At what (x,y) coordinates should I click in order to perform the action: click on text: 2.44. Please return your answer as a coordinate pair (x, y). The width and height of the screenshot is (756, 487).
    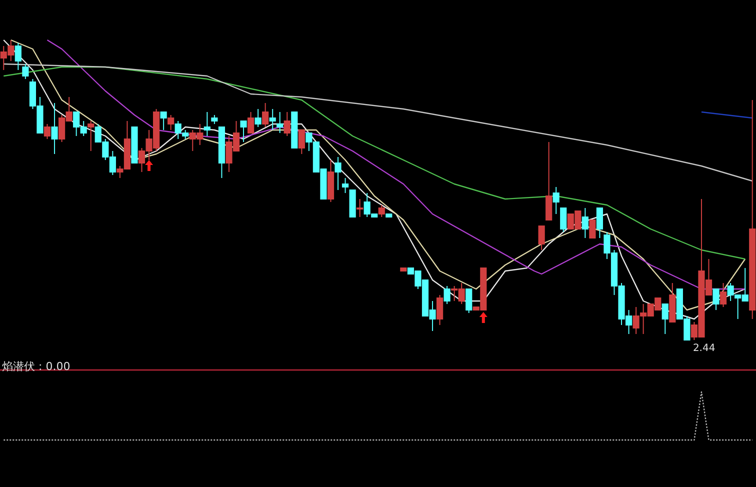
    Looking at the image, I should click on (704, 348).